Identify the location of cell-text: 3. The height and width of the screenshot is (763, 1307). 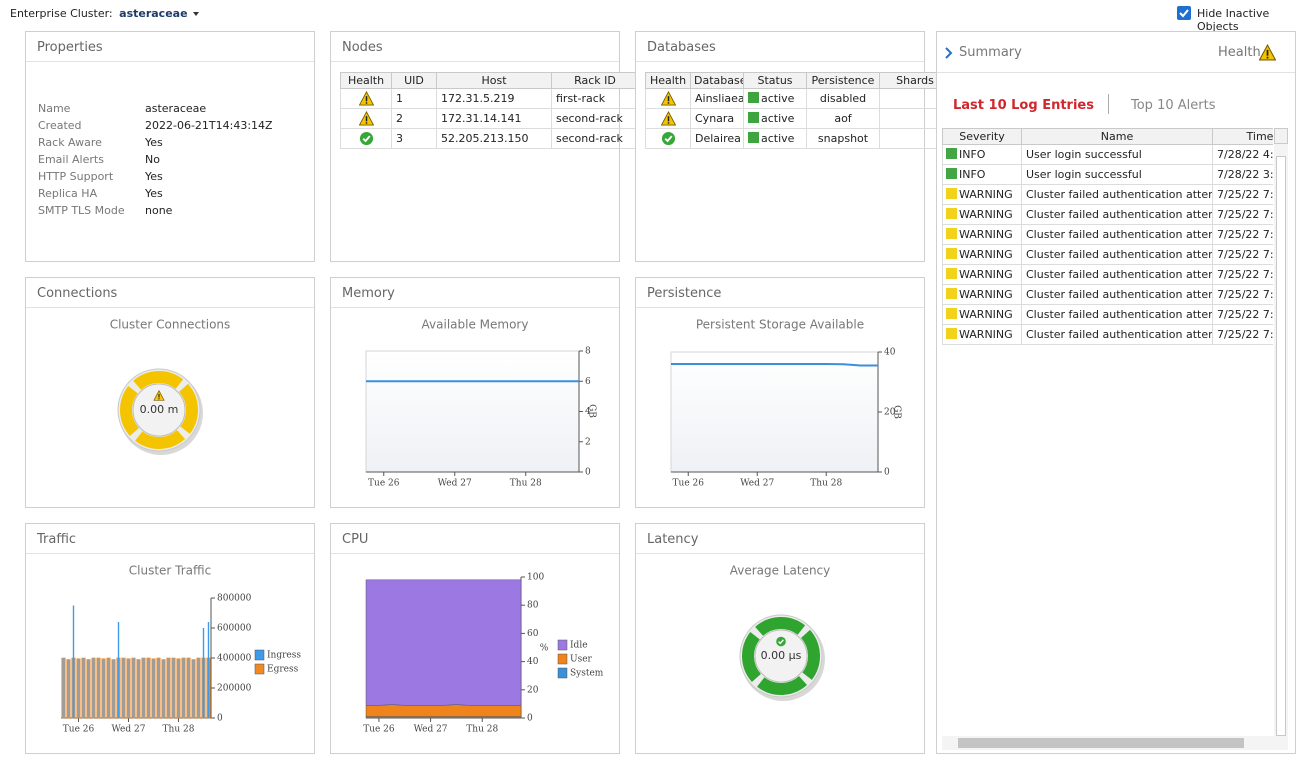
(399, 138).